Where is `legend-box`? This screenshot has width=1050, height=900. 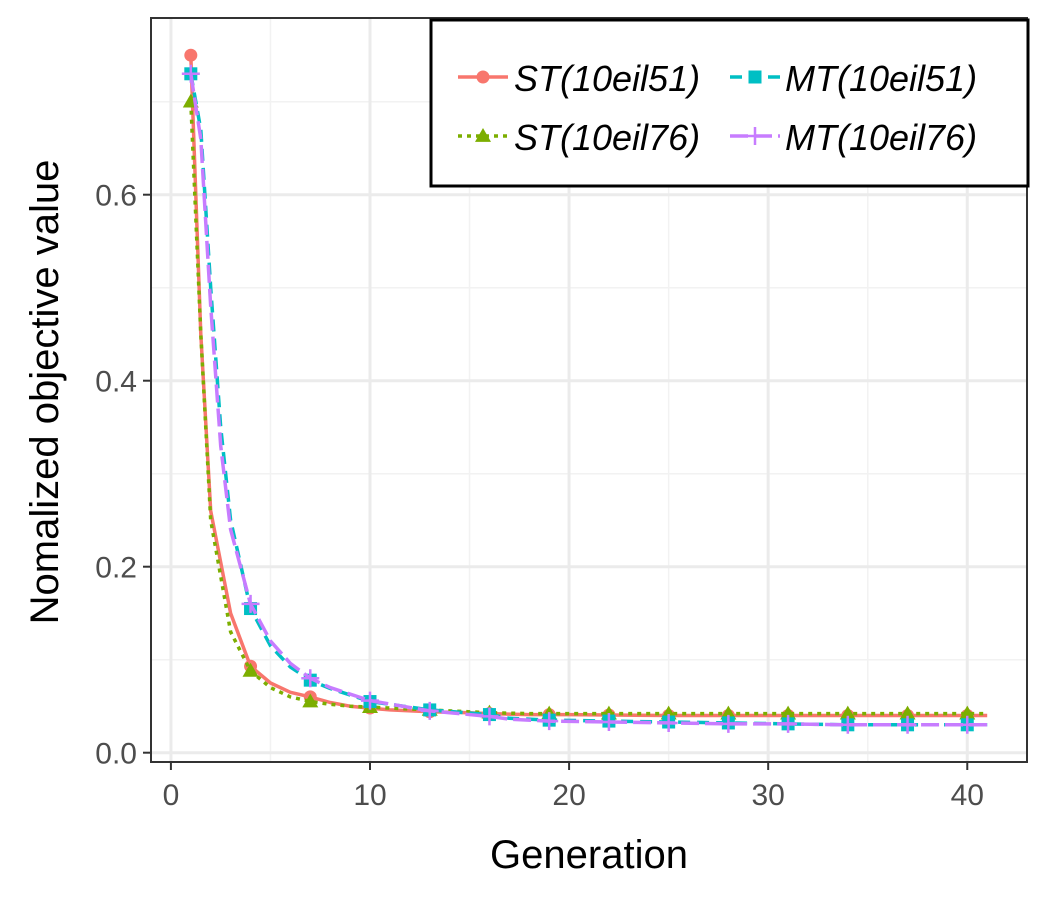 legend-box is located at coordinates (729, 103).